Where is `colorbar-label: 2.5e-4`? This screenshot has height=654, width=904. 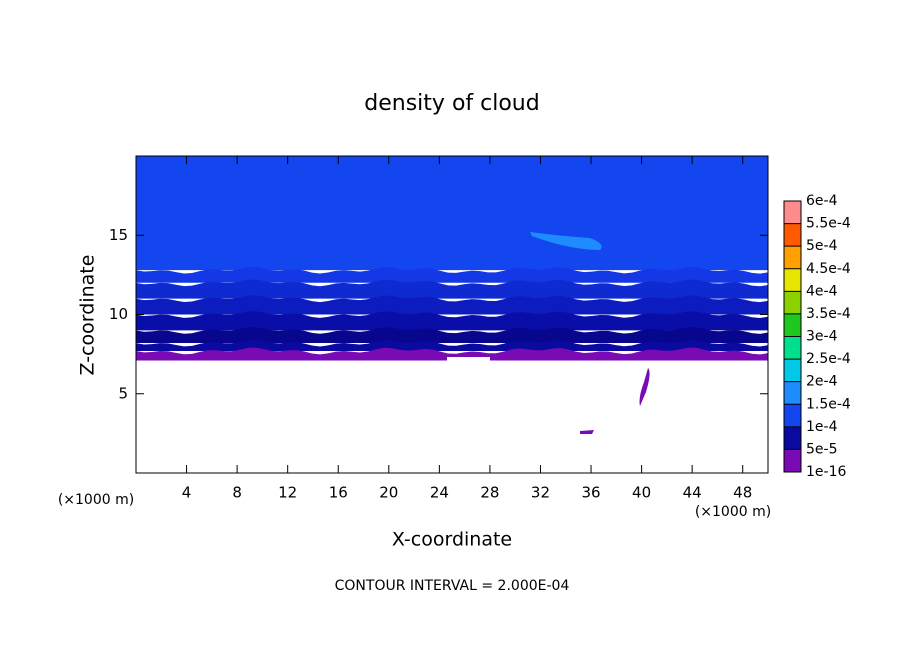 colorbar-label: 2.5e-4 is located at coordinates (828, 359).